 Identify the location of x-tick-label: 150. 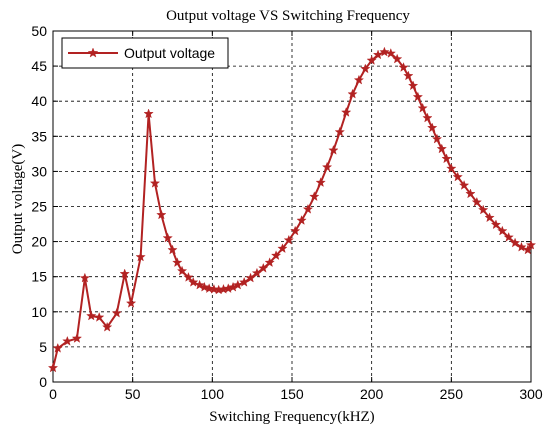
(292, 394).